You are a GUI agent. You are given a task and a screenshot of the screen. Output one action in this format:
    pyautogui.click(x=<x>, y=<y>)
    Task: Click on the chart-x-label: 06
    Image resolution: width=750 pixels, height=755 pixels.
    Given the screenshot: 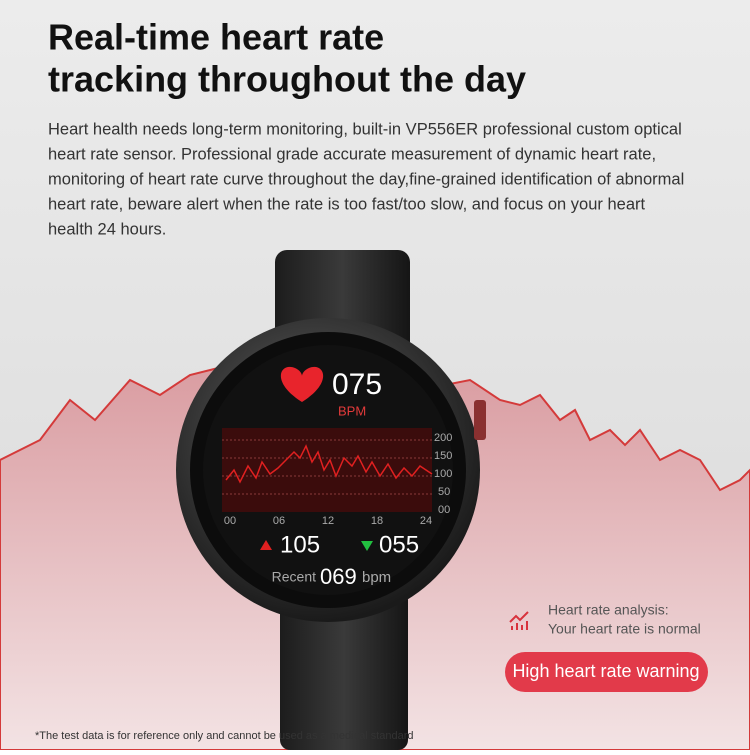 What is the action you would take?
    pyautogui.click(x=279, y=521)
    